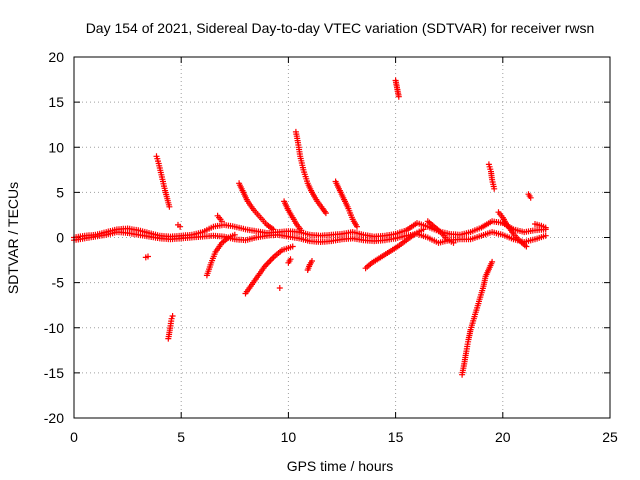 The image size is (640, 480). What do you see at coordinates (396, 437) in the screenshot?
I see `x-tick-label: 15` at bounding box center [396, 437].